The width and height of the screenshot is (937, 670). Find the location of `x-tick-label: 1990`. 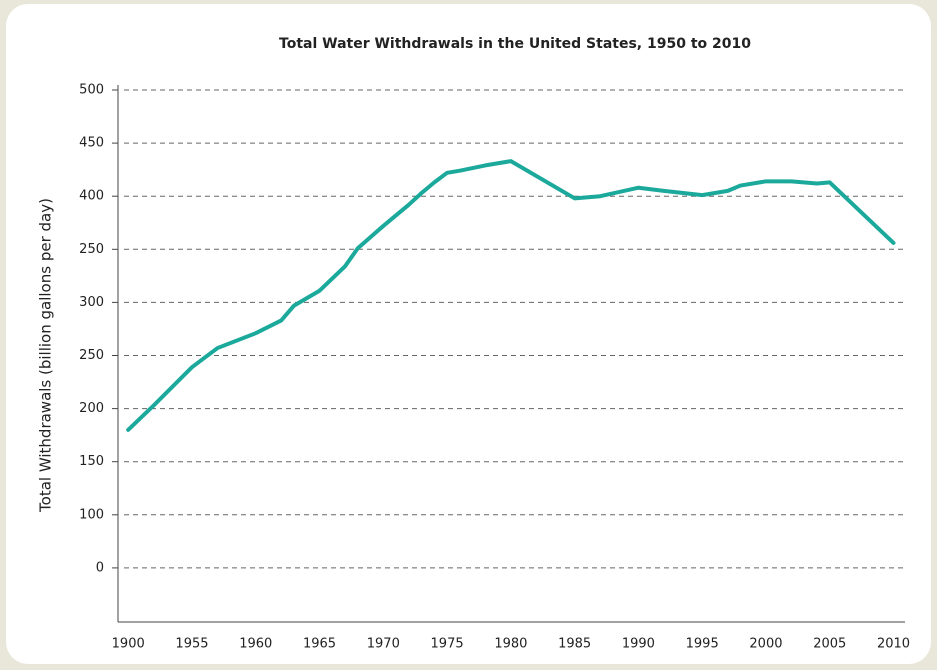

x-tick-label: 1990 is located at coordinates (638, 644).